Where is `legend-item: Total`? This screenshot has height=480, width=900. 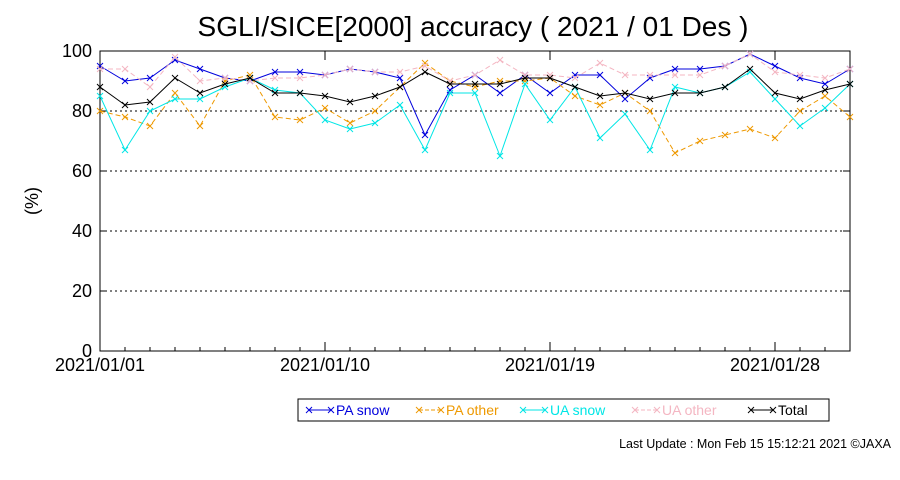
legend-item: Total is located at coordinates (777, 410).